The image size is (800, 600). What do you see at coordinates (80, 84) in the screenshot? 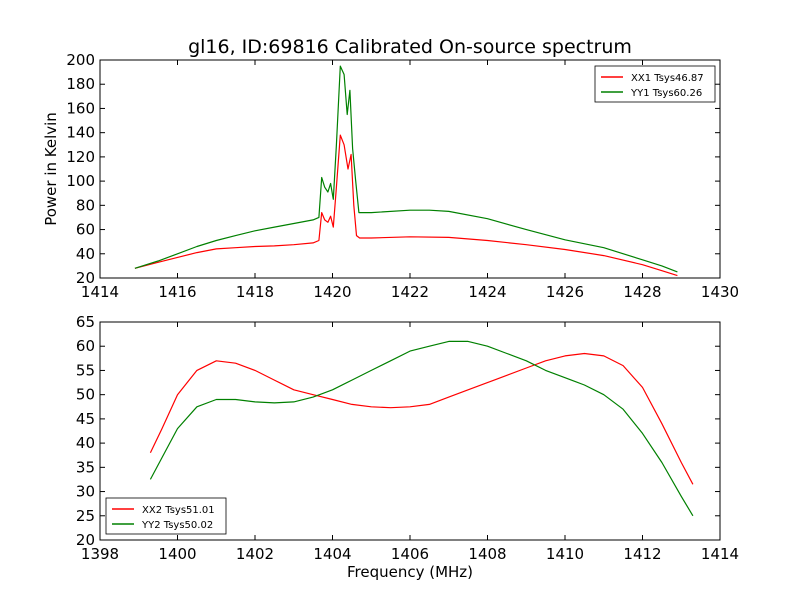
I see `y-tick-label: 180` at bounding box center [80, 84].